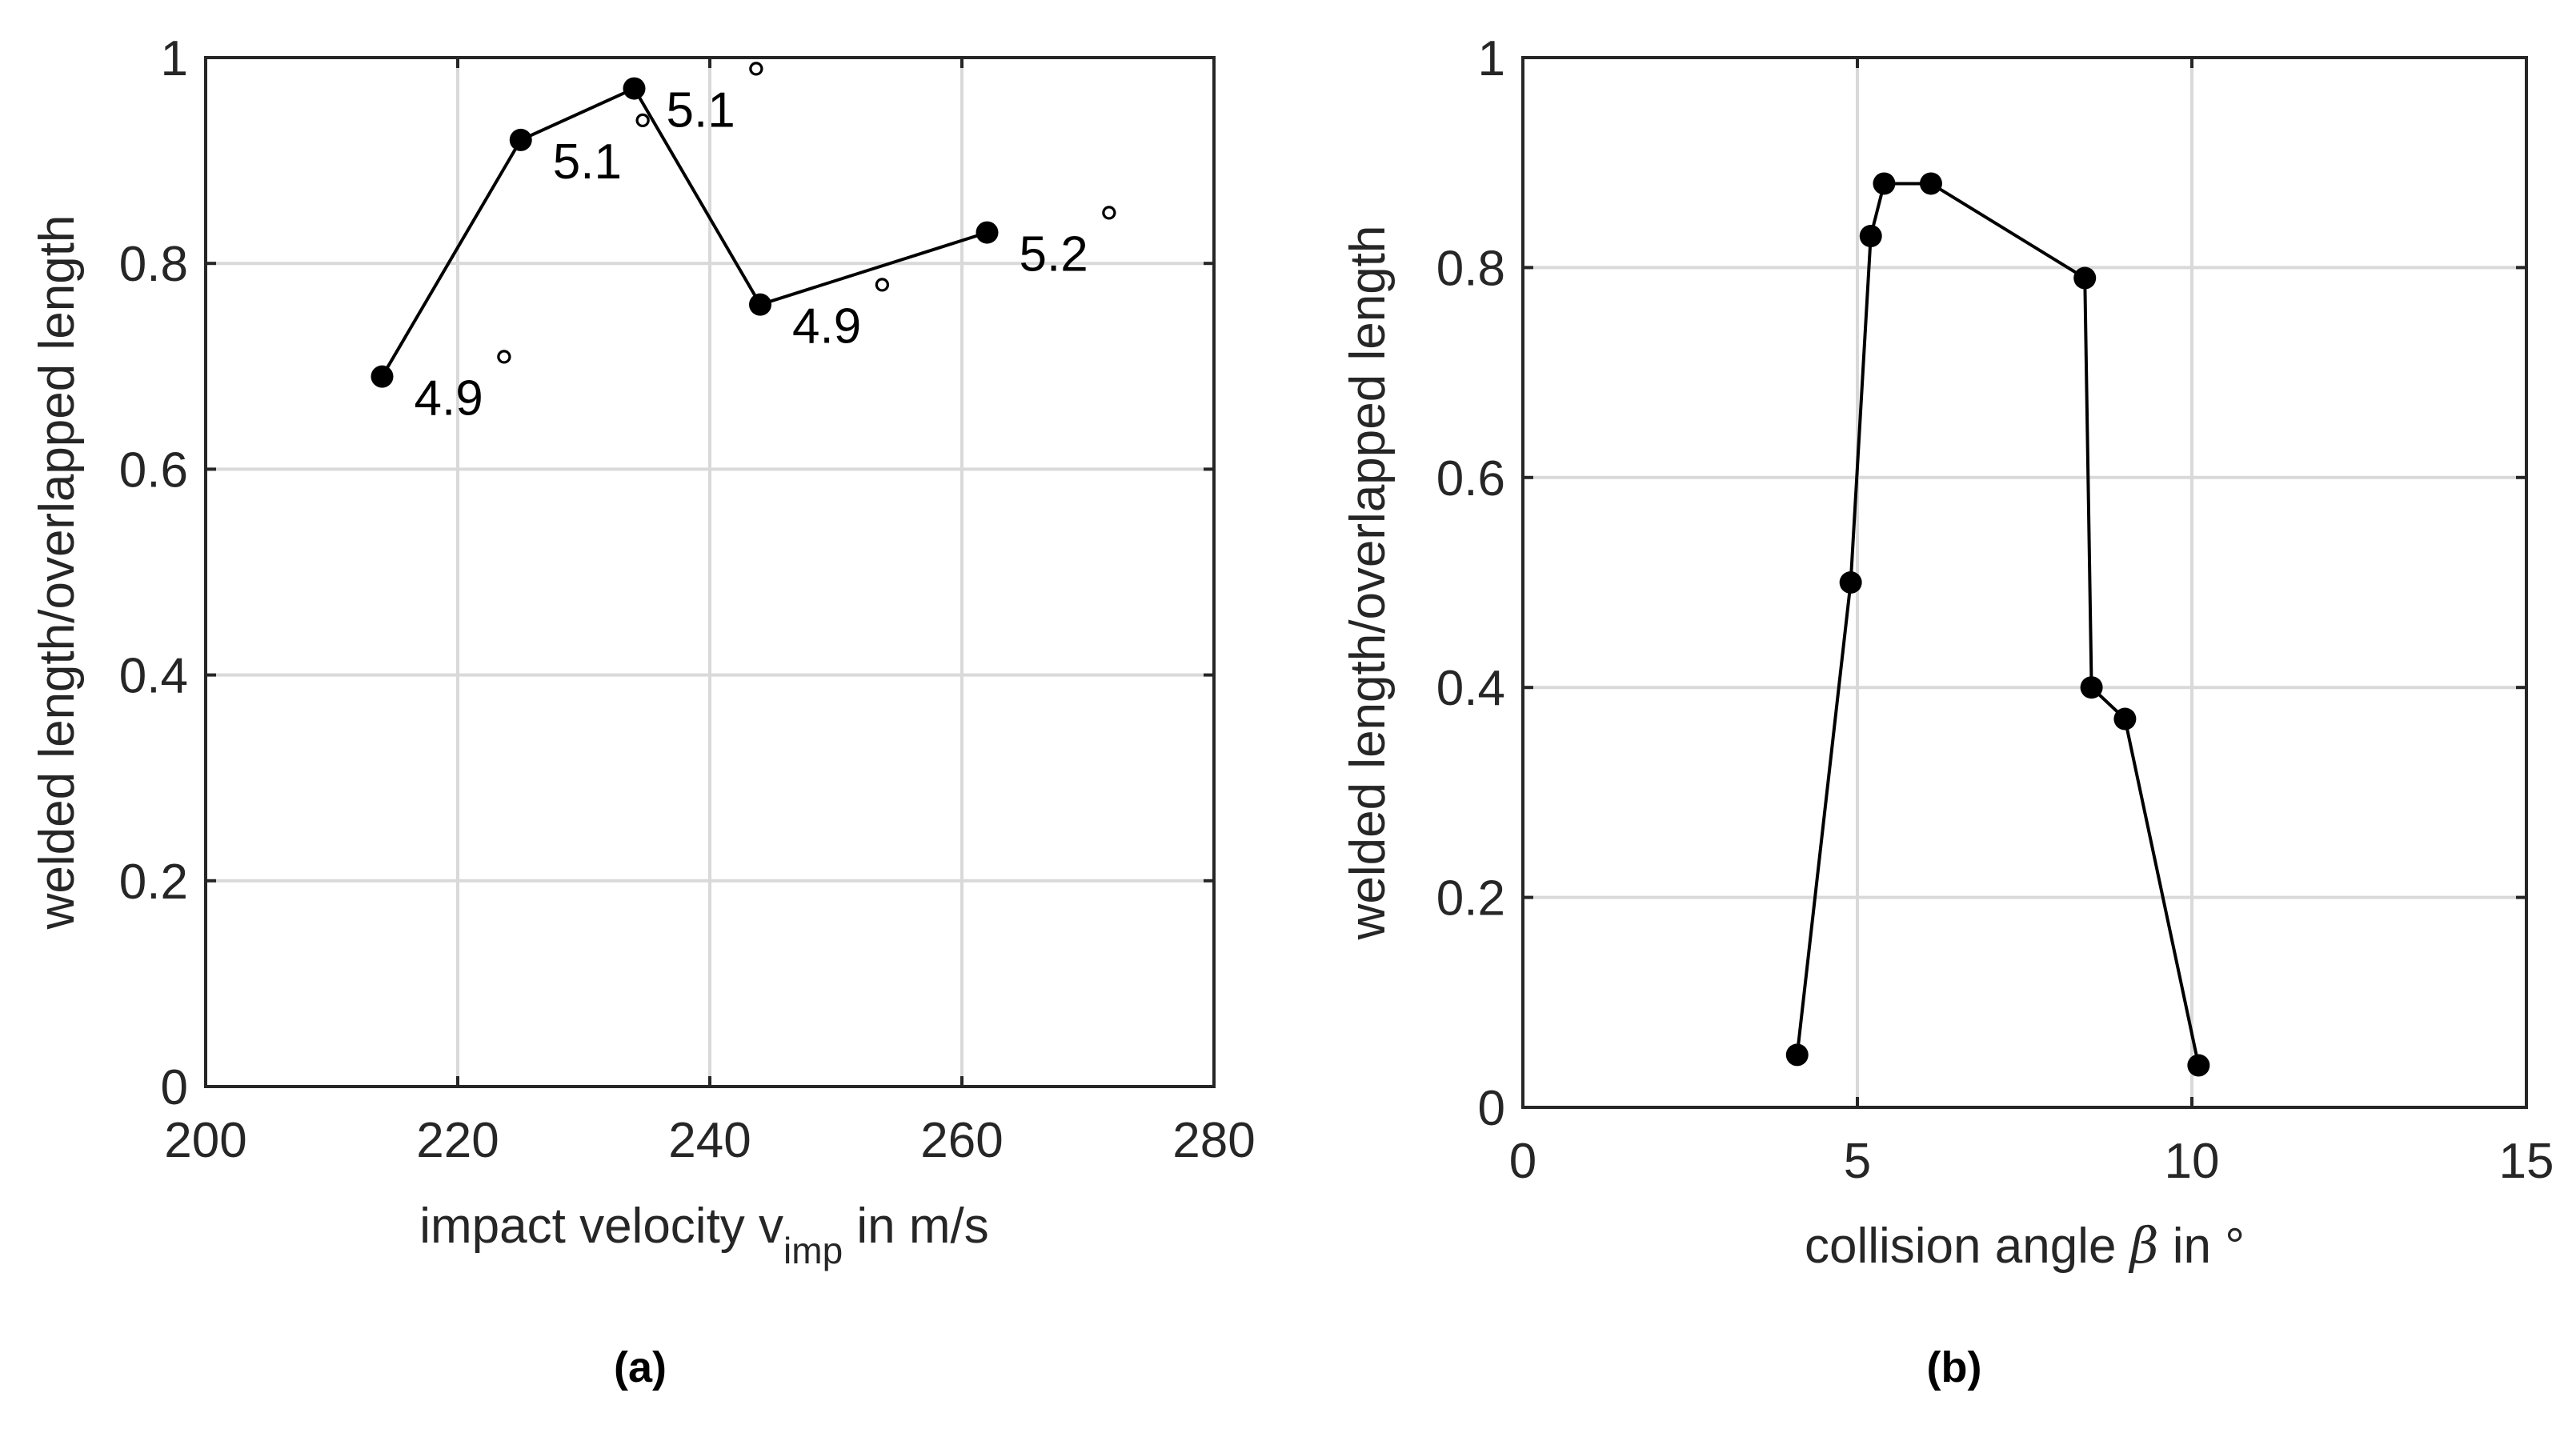 The width and height of the screenshot is (2576, 1429). I want to click on x-axis-label-part: in m/s, so click(916, 1226).